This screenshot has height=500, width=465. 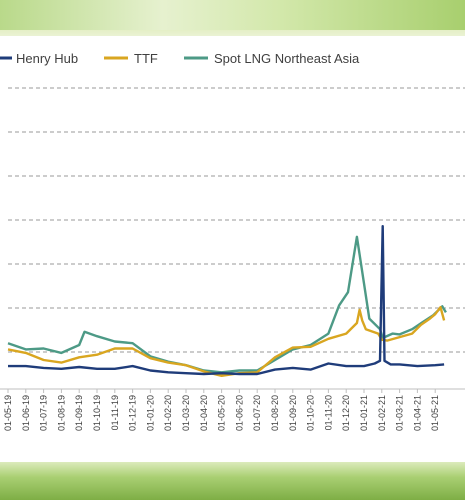 What do you see at coordinates (97, 413) in the screenshot?
I see `x-tick-label: 01-10-19` at bounding box center [97, 413].